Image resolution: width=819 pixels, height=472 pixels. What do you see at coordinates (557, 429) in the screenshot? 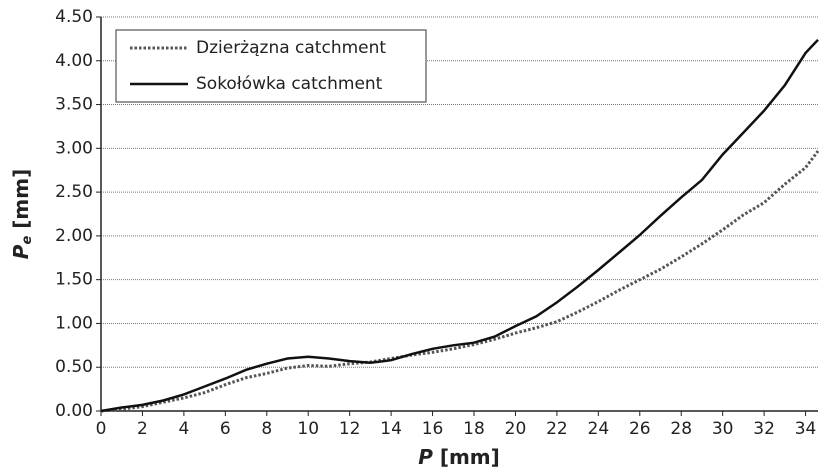
I see `x-tick-label: 22` at bounding box center [557, 429].